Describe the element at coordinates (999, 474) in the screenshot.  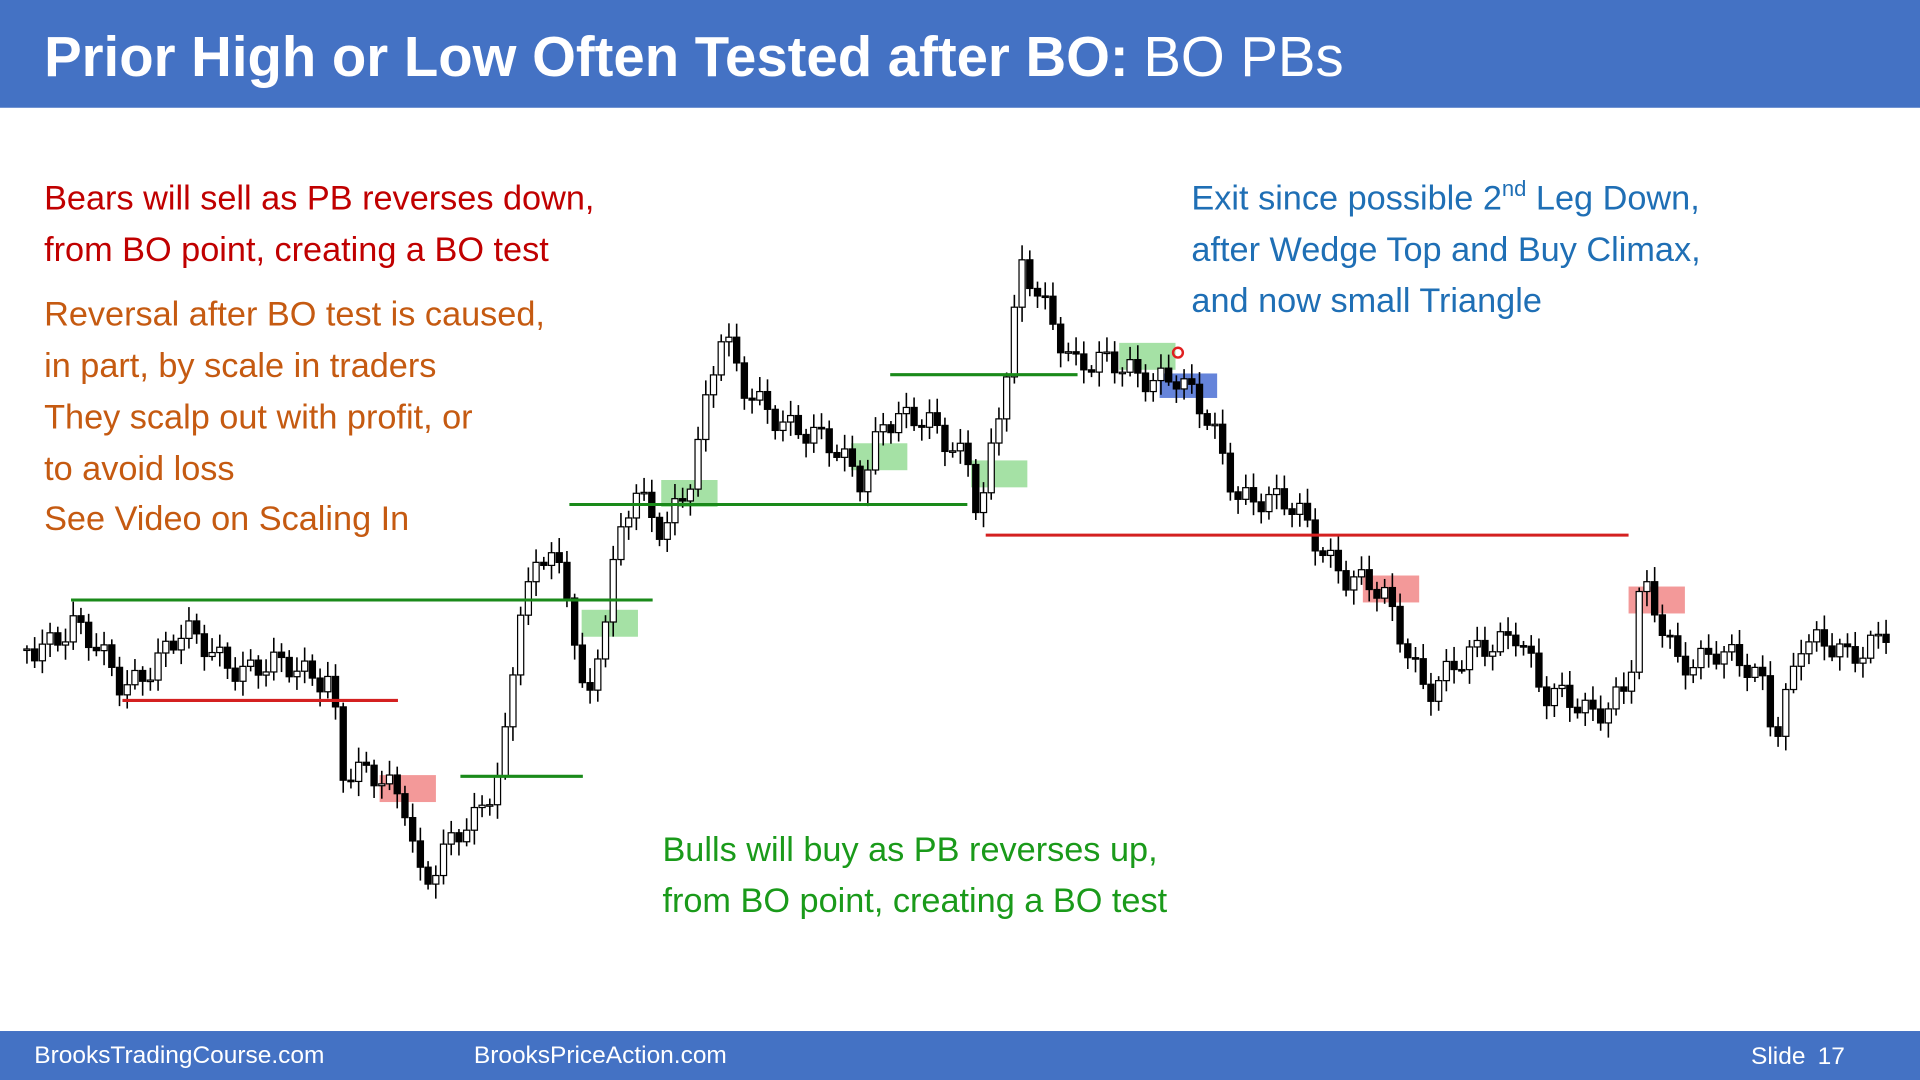
I see `zone` at that location.